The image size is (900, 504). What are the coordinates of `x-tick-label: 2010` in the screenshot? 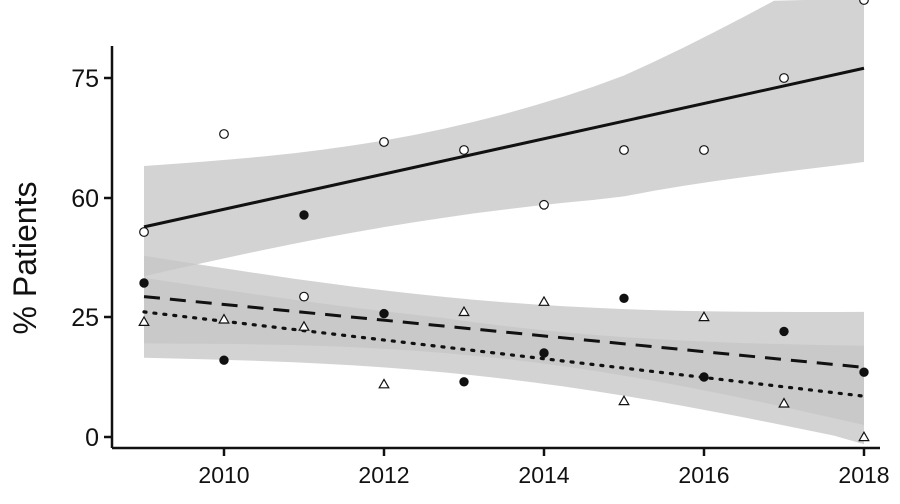 It's located at (223, 475).